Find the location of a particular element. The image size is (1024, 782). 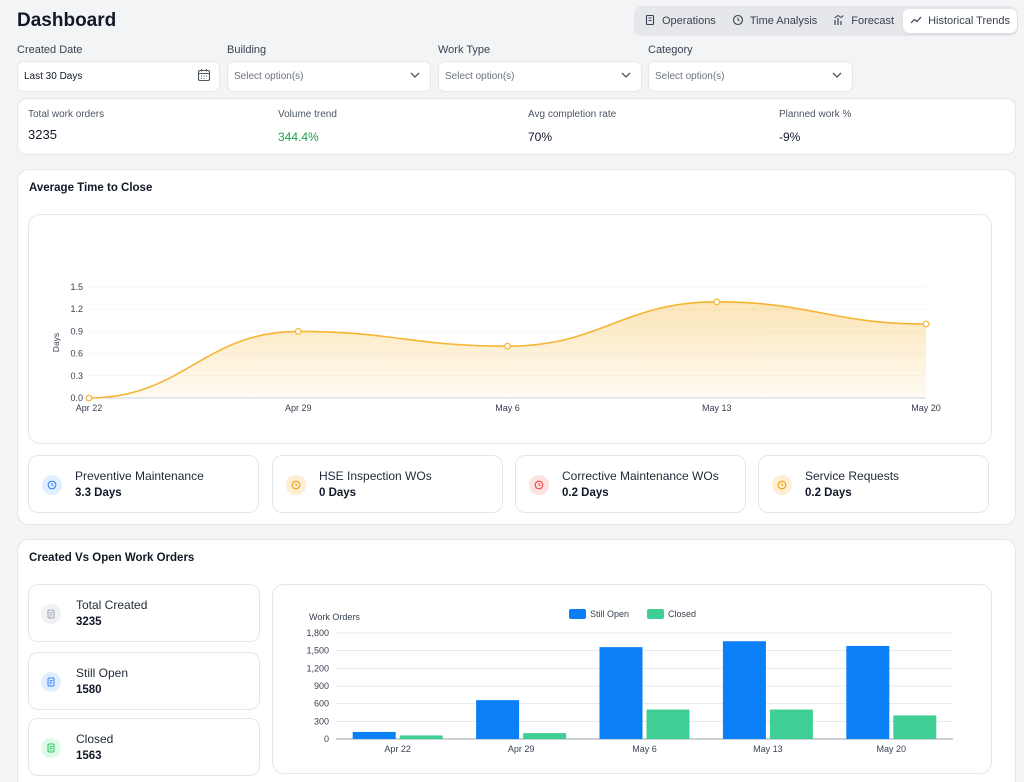

calendar-icon is located at coordinates (204, 76).